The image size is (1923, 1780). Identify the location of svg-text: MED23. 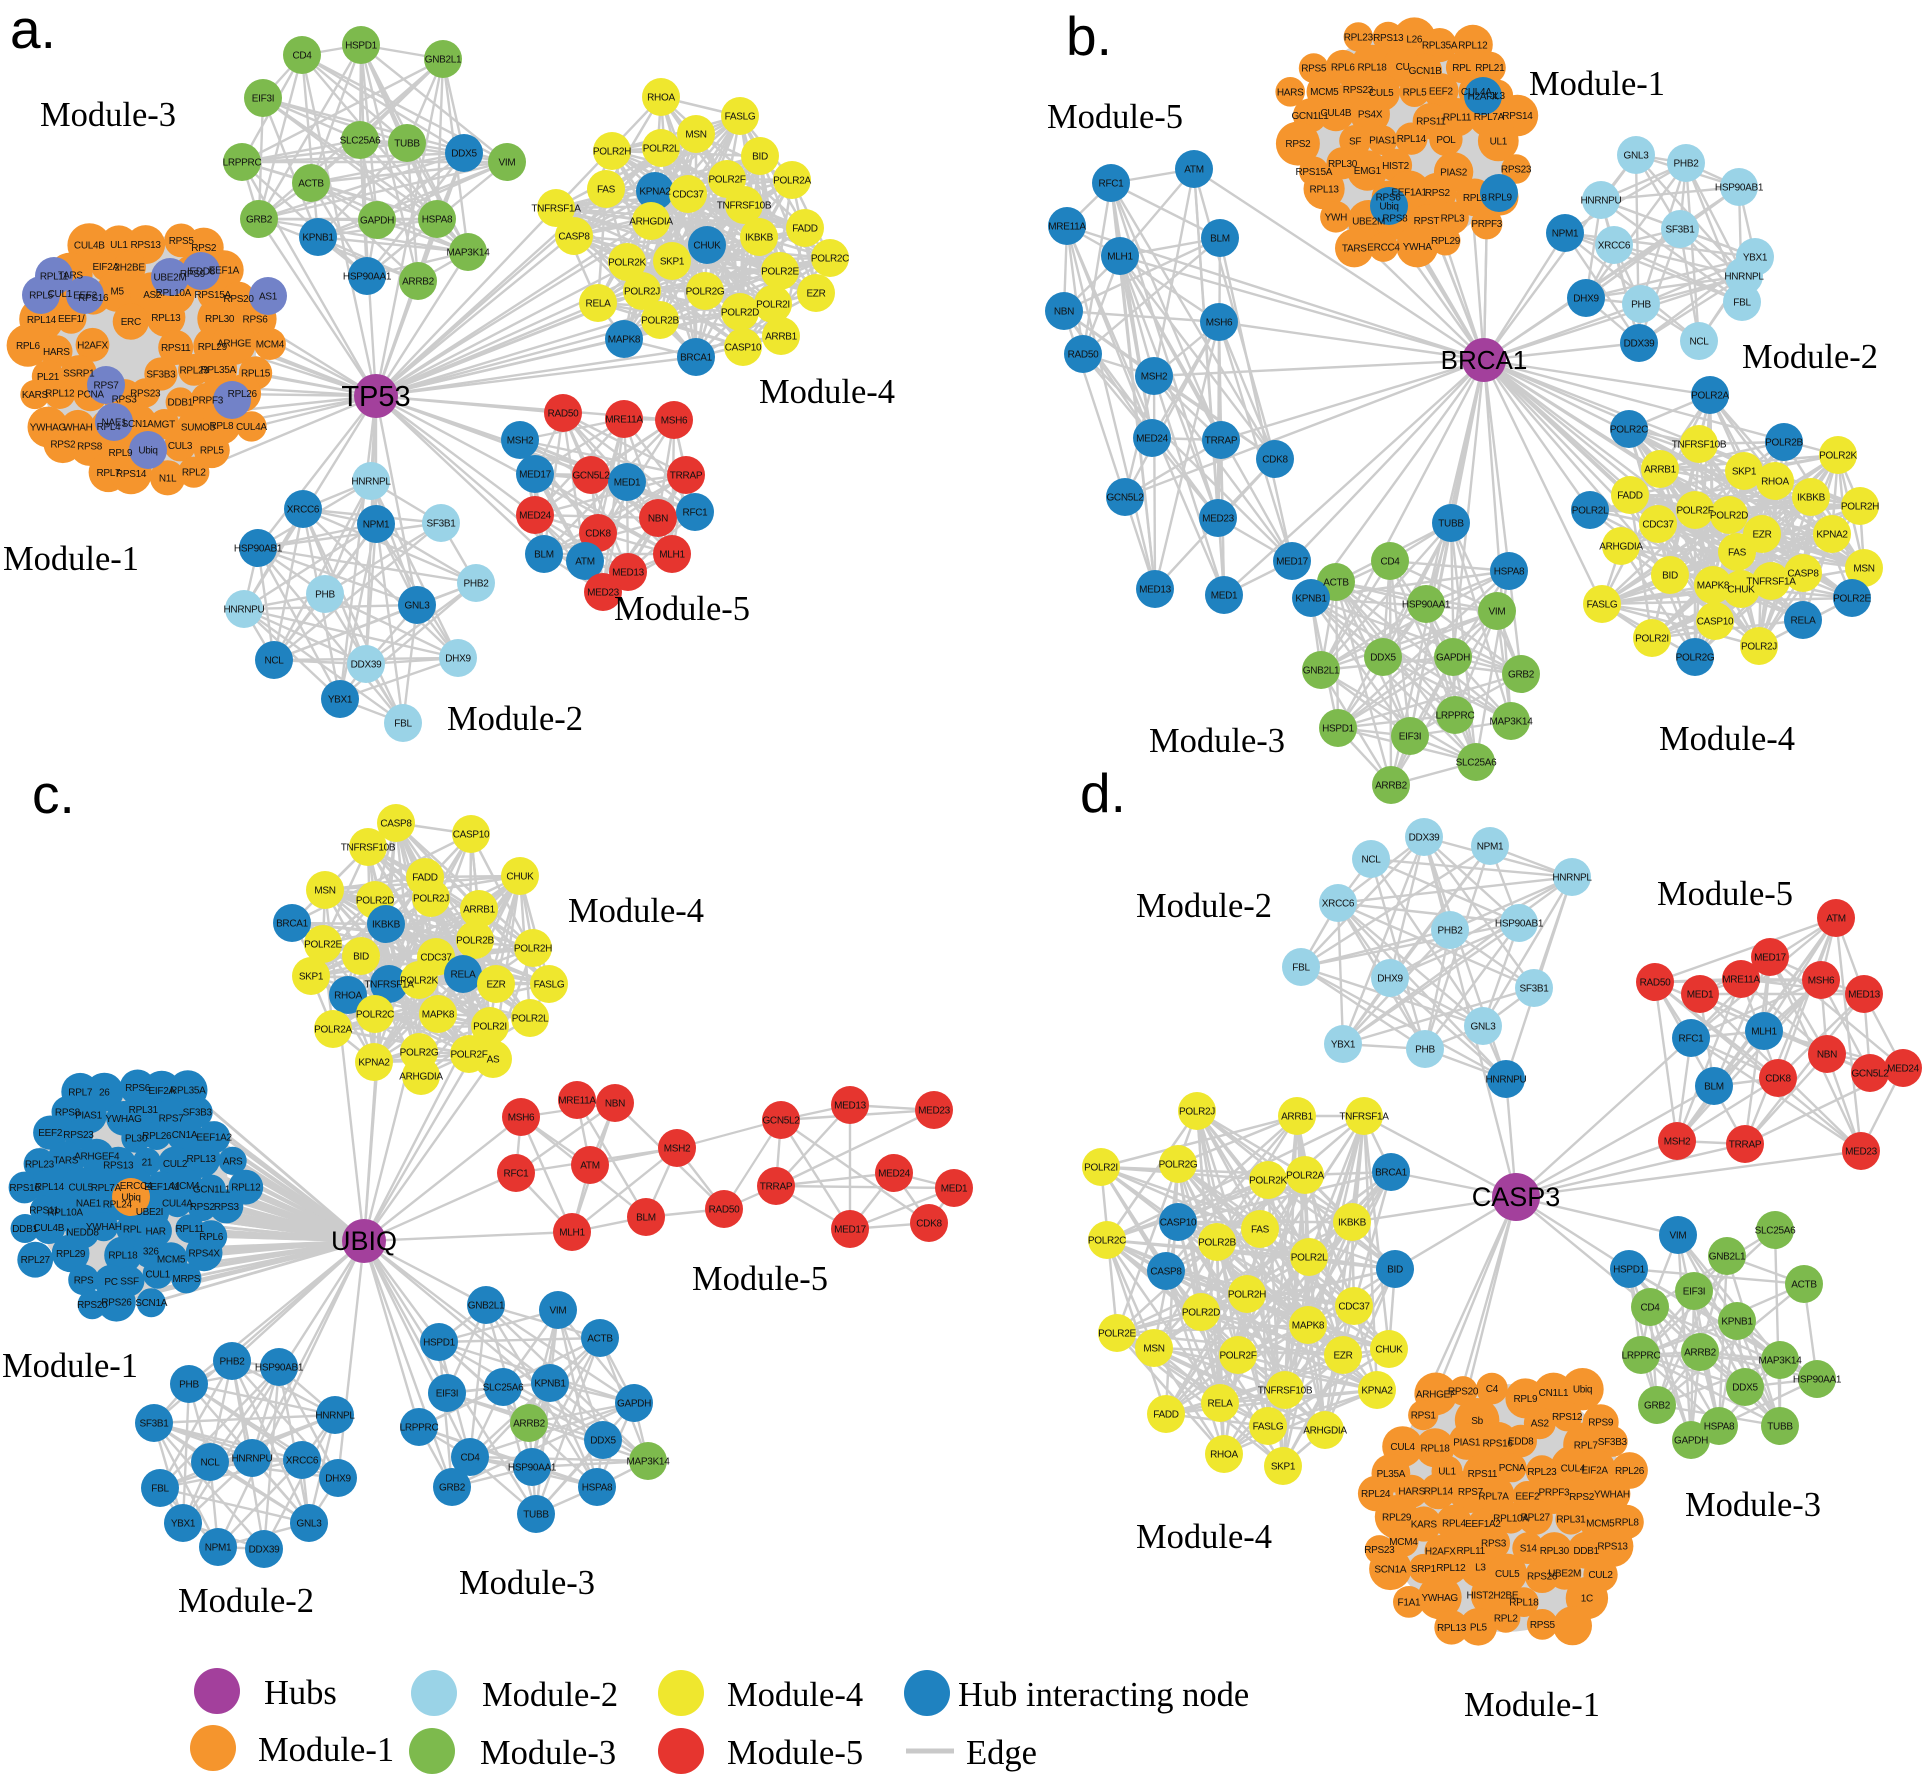
(603, 593).